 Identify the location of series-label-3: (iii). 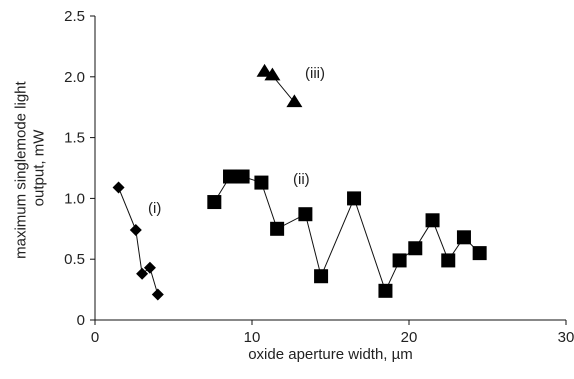
(315, 73).